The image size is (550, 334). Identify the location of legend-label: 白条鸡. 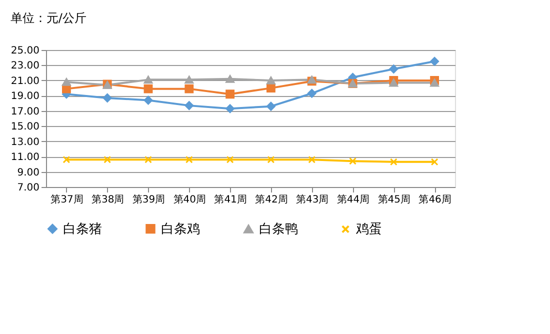
(180, 229).